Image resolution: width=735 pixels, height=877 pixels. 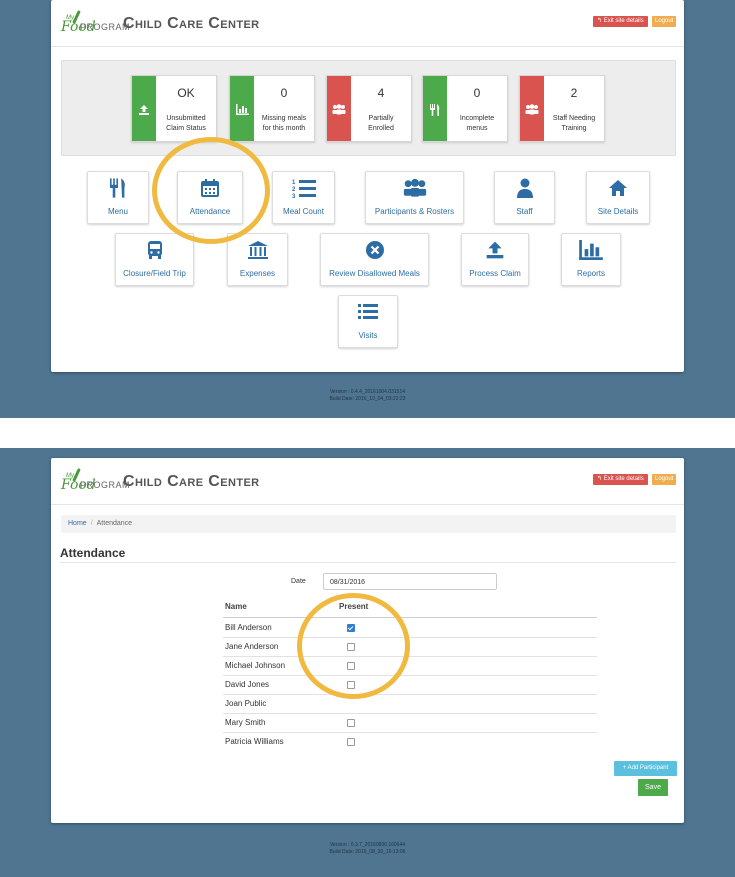 I want to click on stat-label: Unsubmitted Claim Status, so click(x=186, y=123).